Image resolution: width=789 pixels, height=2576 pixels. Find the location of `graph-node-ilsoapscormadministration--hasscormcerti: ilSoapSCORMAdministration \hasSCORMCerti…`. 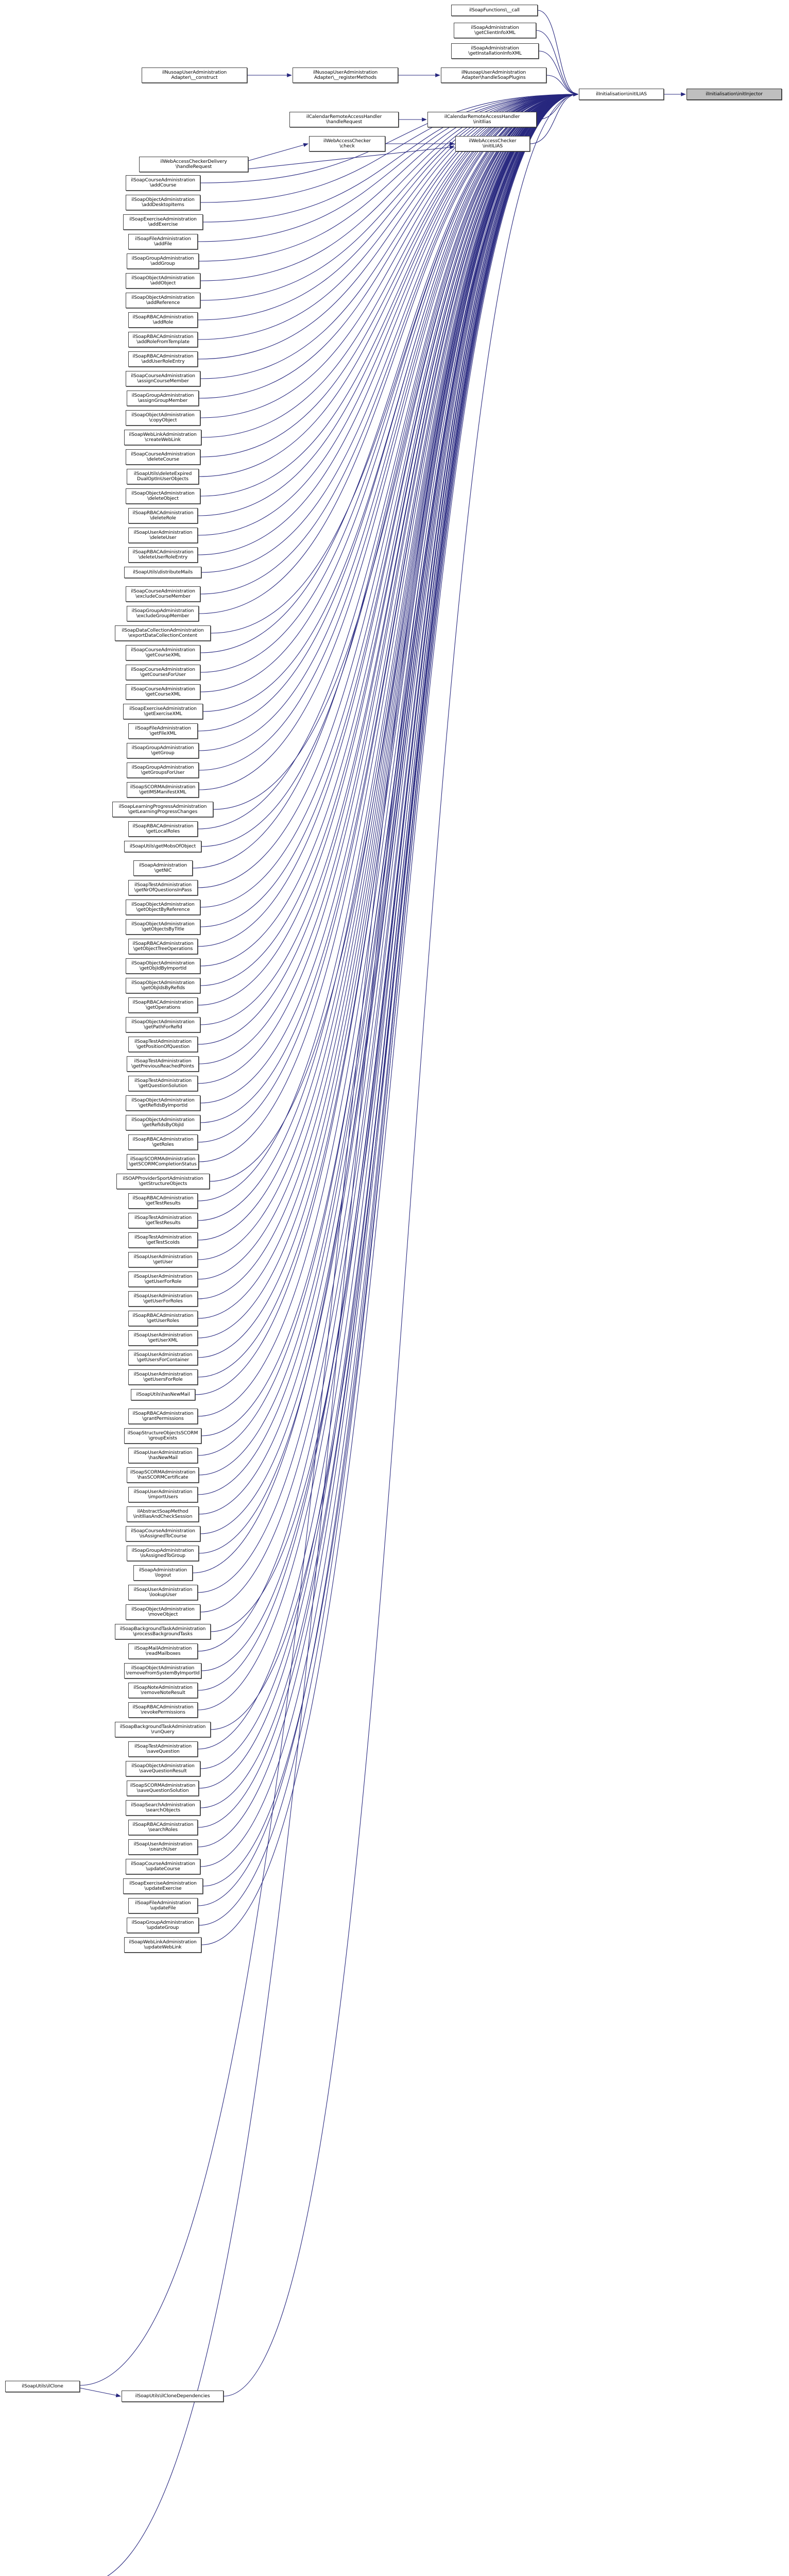

graph-node-ilsoapscormadministration--hasscormcerti: ilSoapSCORMAdministration \hasSCORMCerti… is located at coordinates (163, 1475).